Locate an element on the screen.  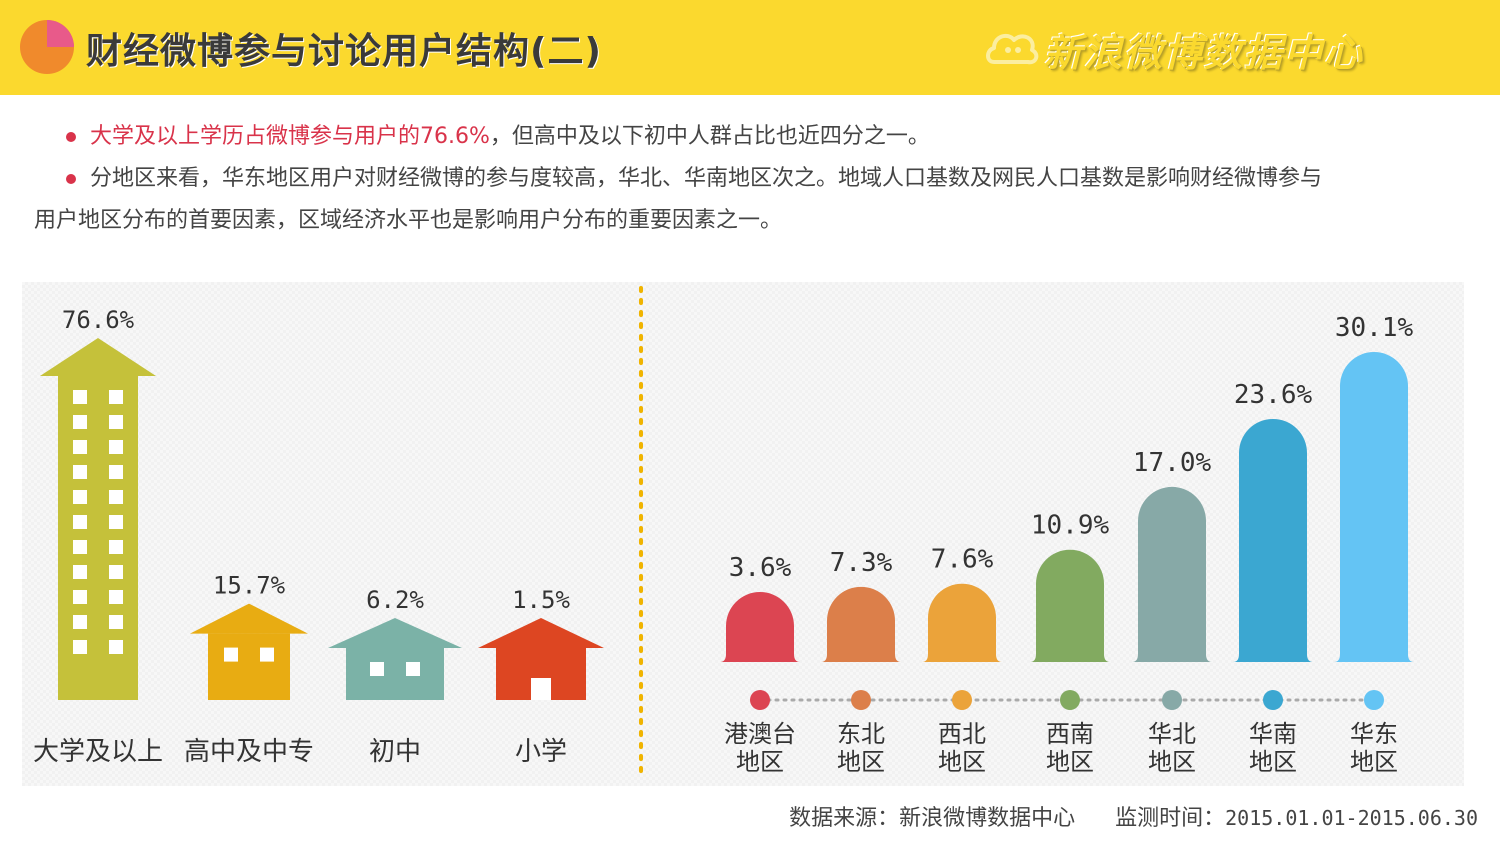
page-title: 财经微博参与讨论用户结构(二) is located at coordinates (344, 51).